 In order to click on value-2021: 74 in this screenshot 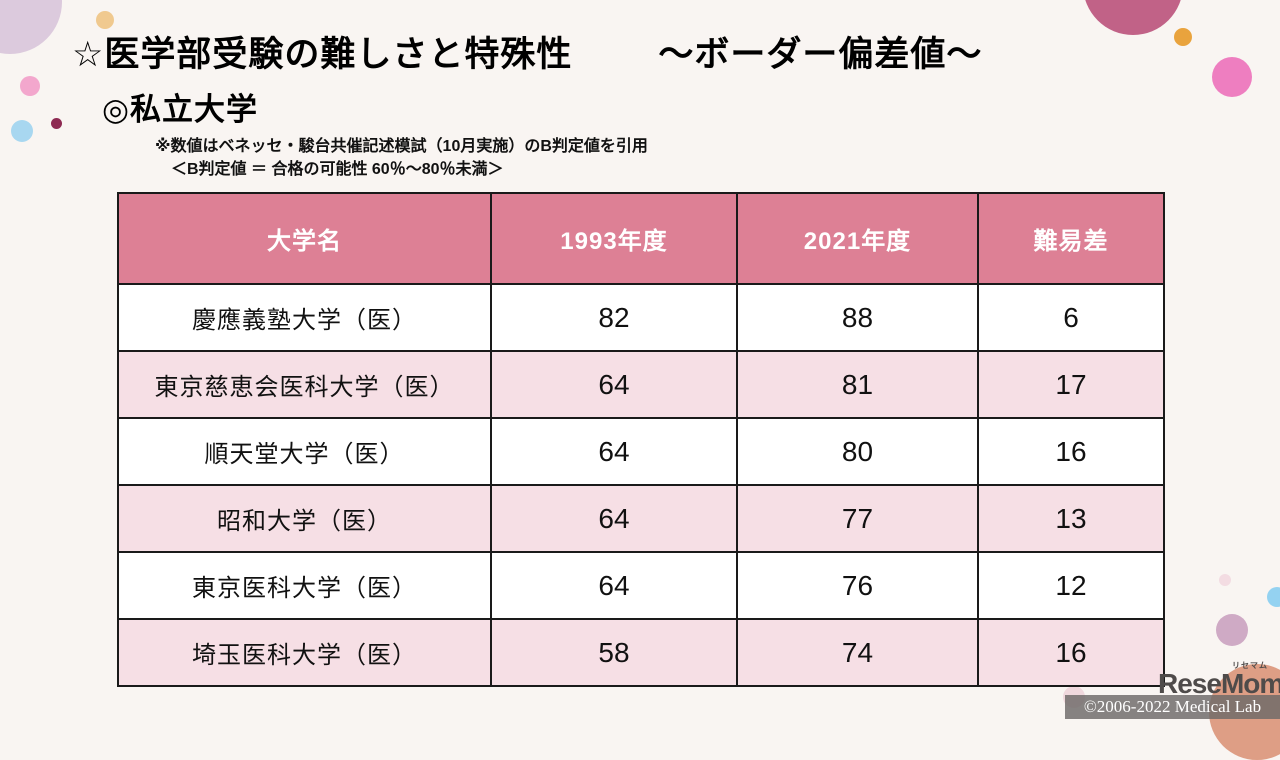, I will do `click(857, 652)`.